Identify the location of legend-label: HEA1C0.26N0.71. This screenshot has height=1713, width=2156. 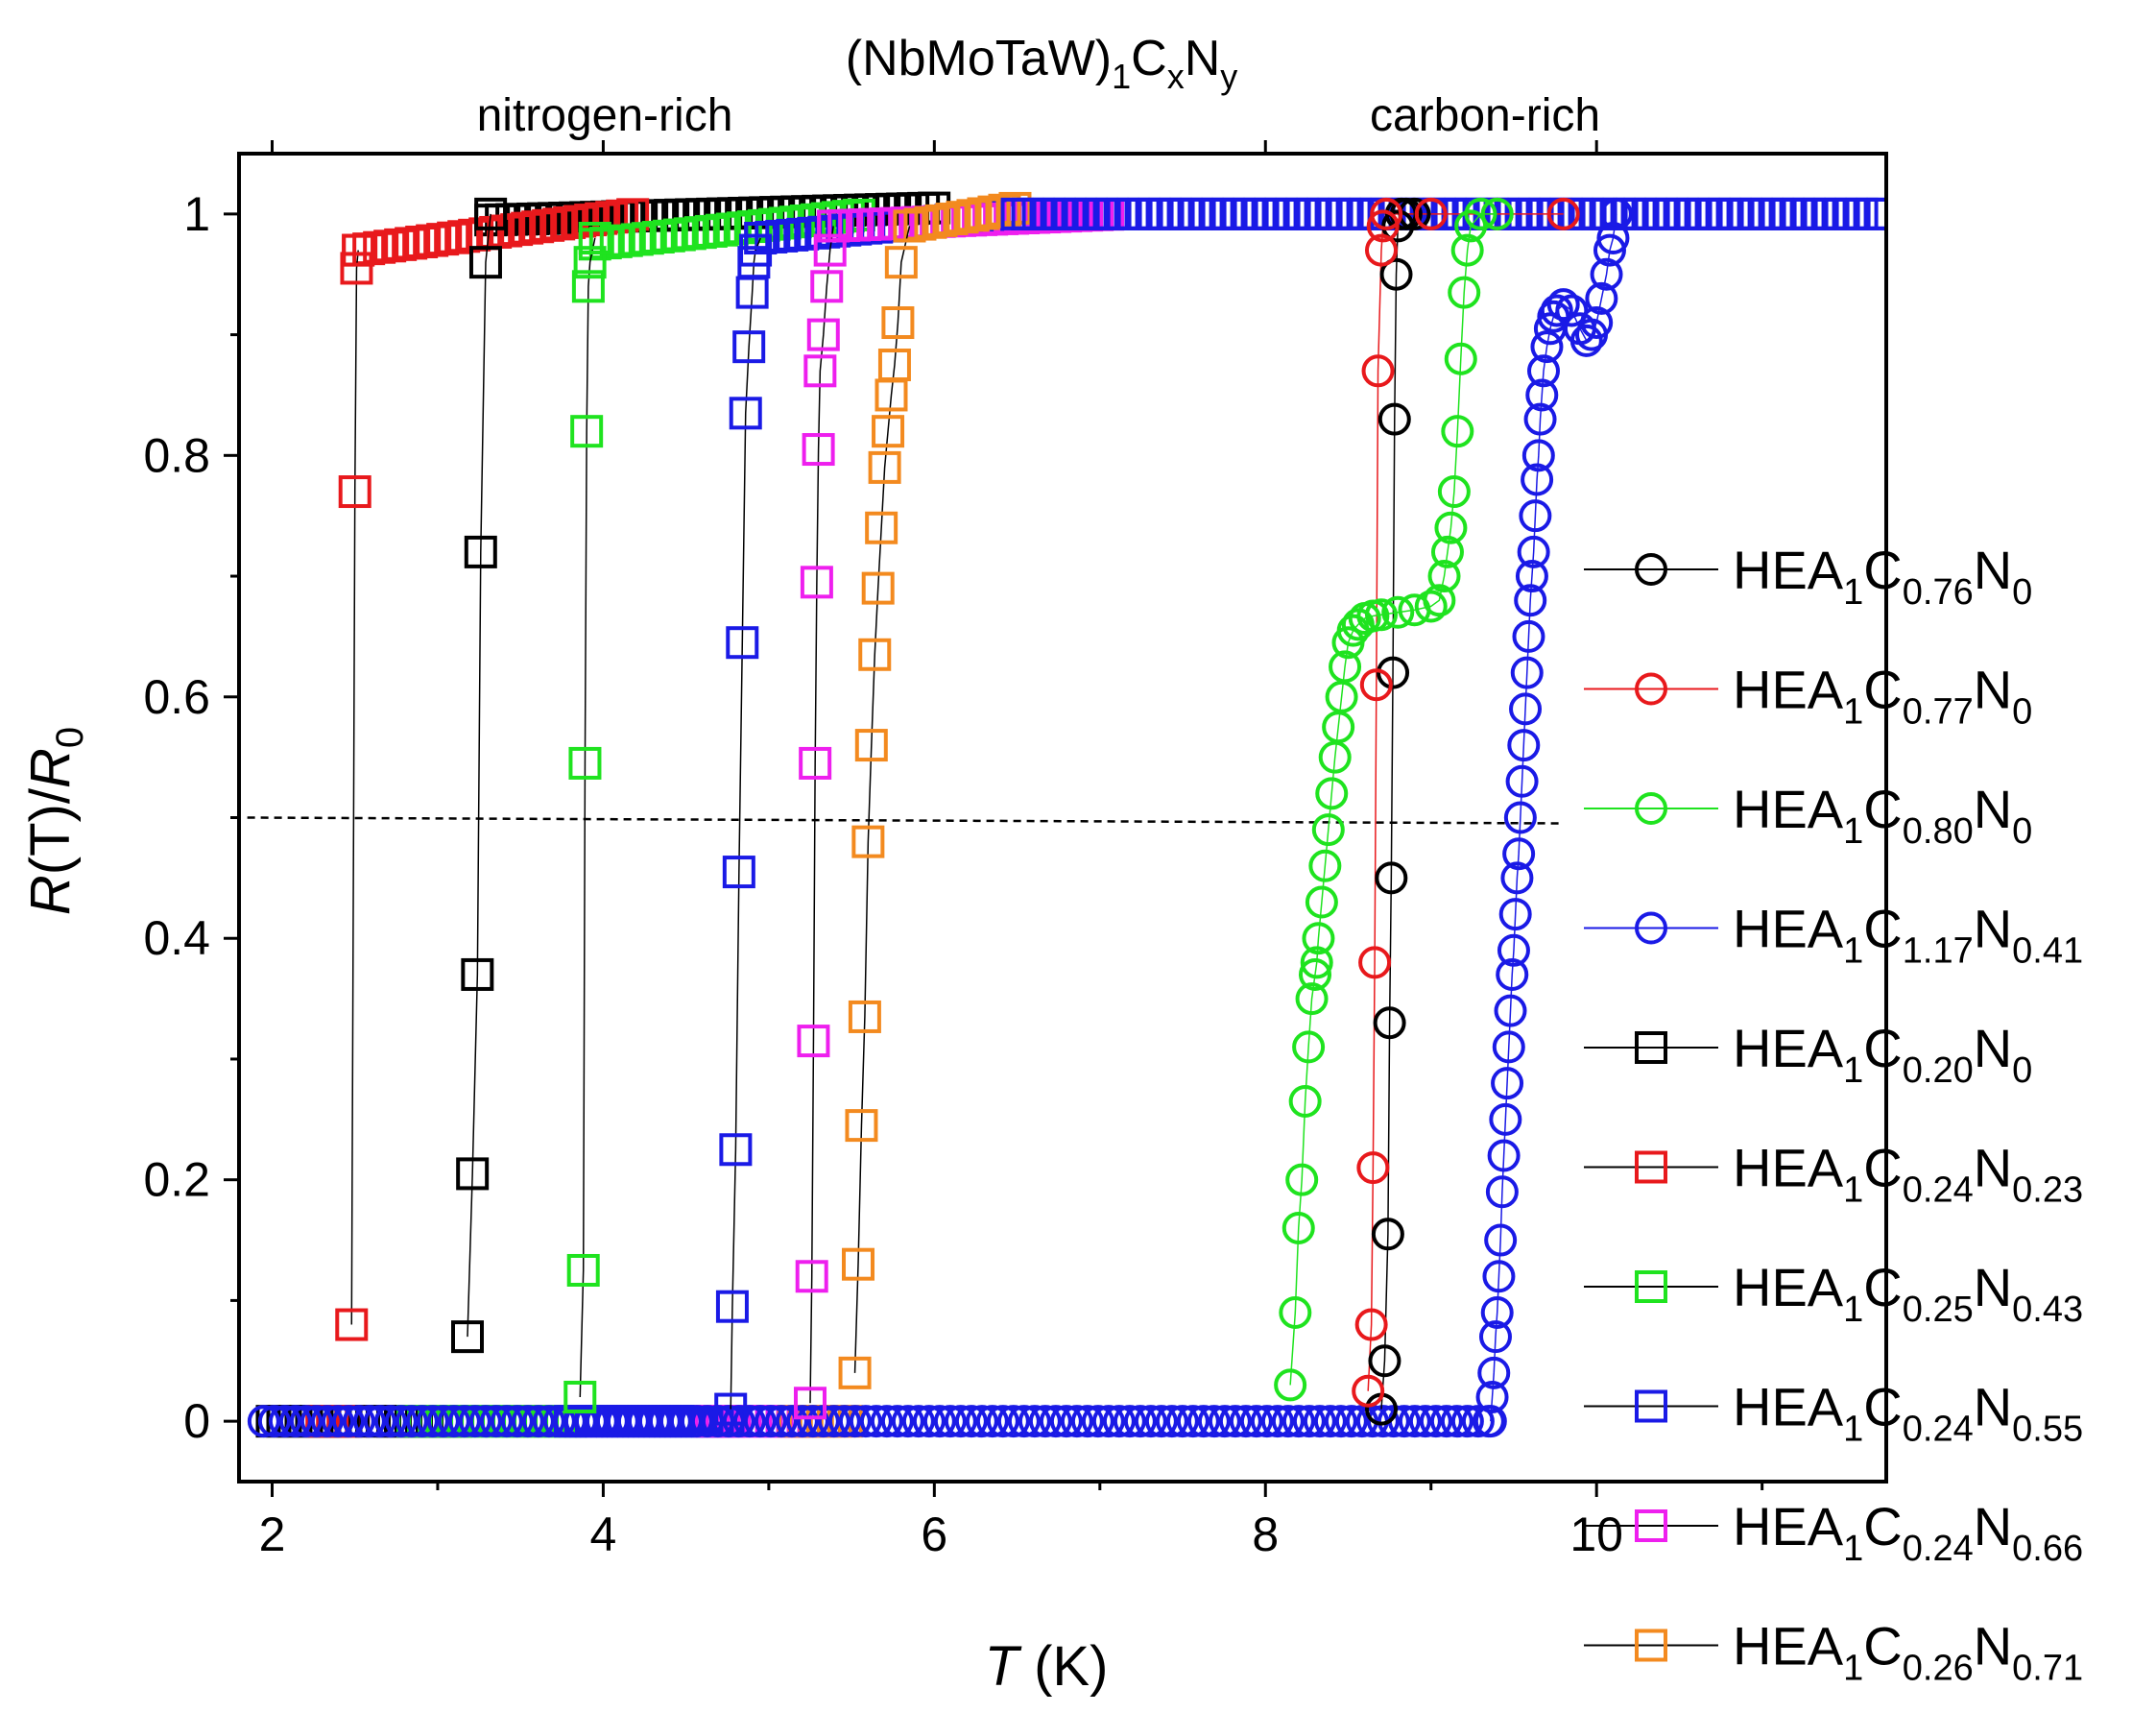
(1908, 1652).